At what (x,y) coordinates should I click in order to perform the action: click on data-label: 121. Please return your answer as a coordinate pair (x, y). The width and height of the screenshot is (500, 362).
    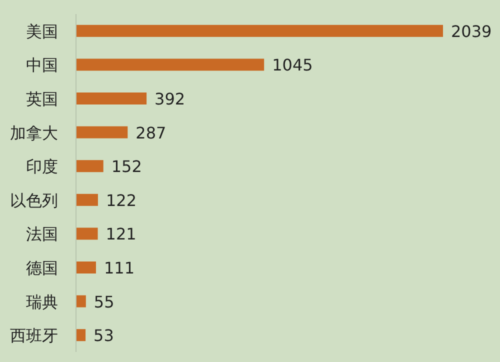
    Looking at the image, I should click on (121, 234).